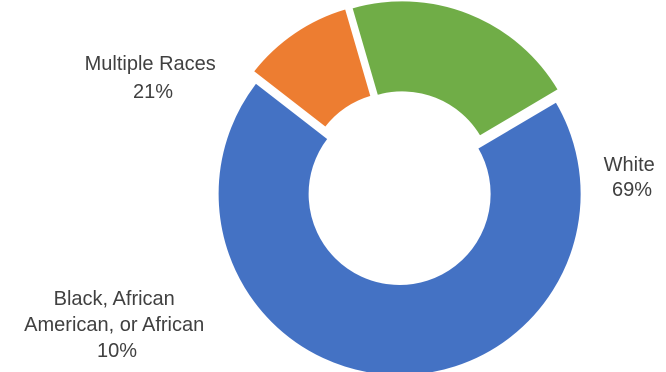 This screenshot has height=372, width=666. Describe the element at coordinates (455, 69) in the screenshot. I see `slice-multiple-races` at that location.